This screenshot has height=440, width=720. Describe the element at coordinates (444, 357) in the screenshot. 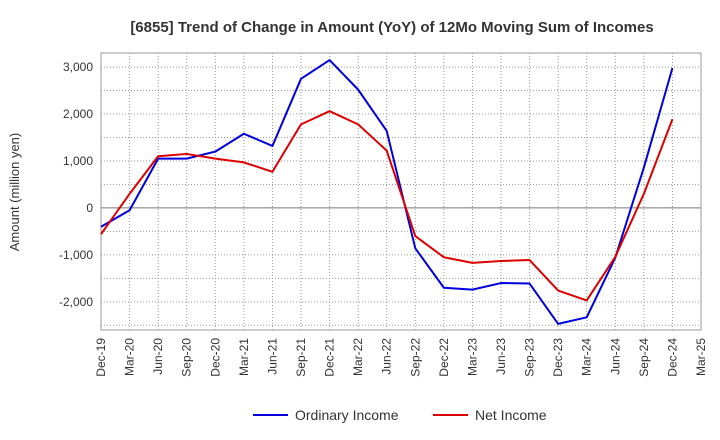

I see `x-tick-label: Dec-22` at that location.